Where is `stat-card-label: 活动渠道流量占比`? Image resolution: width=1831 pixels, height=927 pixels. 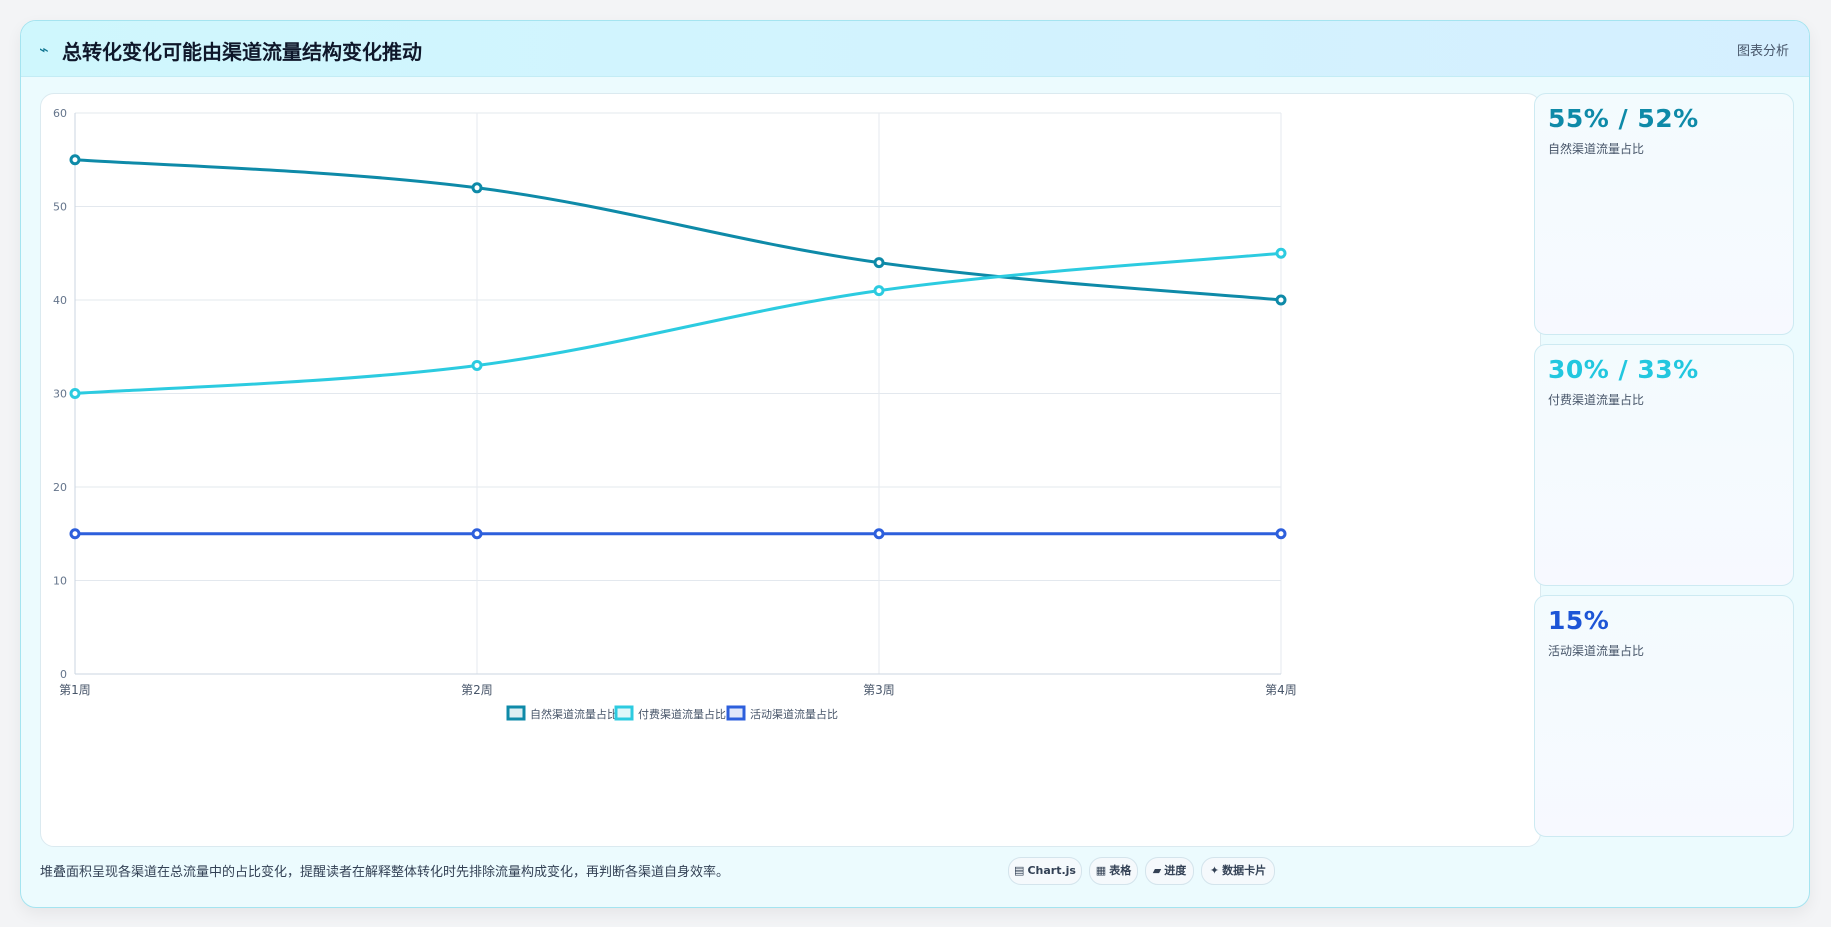 stat-card-label: 活动渠道流量占比 is located at coordinates (1596, 651).